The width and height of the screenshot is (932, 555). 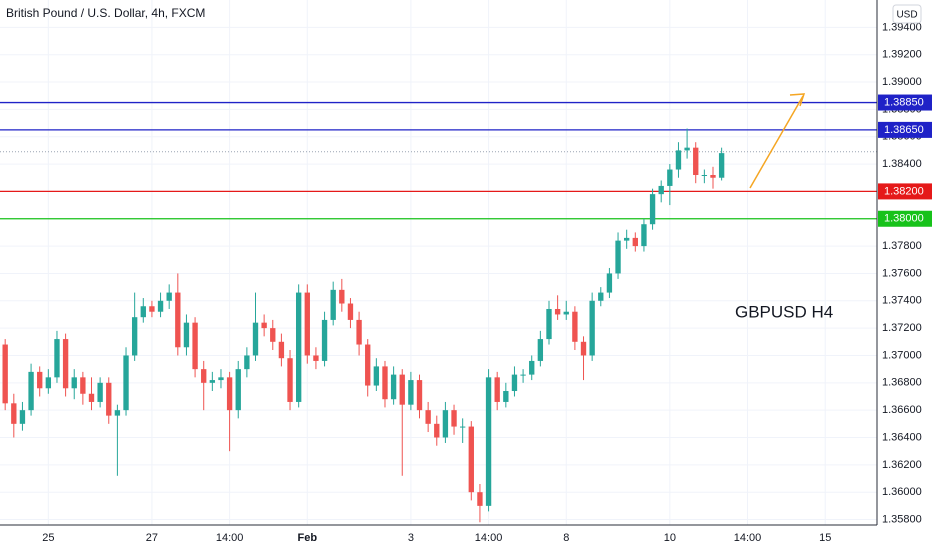 What do you see at coordinates (902, 27) in the screenshot?
I see `y-tick-label: 1.39400` at bounding box center [902, 27].